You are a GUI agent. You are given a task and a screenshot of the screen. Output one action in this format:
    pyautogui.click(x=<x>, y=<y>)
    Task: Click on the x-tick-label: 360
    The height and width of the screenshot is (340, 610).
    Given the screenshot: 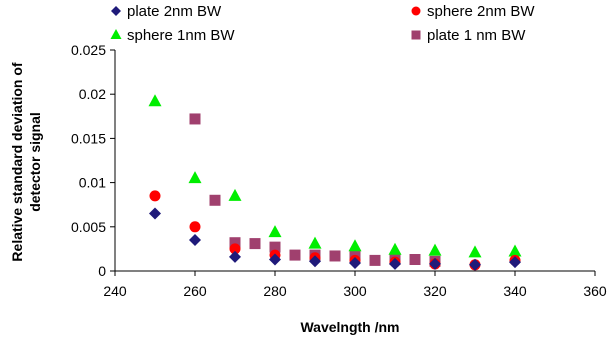 What is the action you would take?
    pyautogui.click(x=595, y=291)
    